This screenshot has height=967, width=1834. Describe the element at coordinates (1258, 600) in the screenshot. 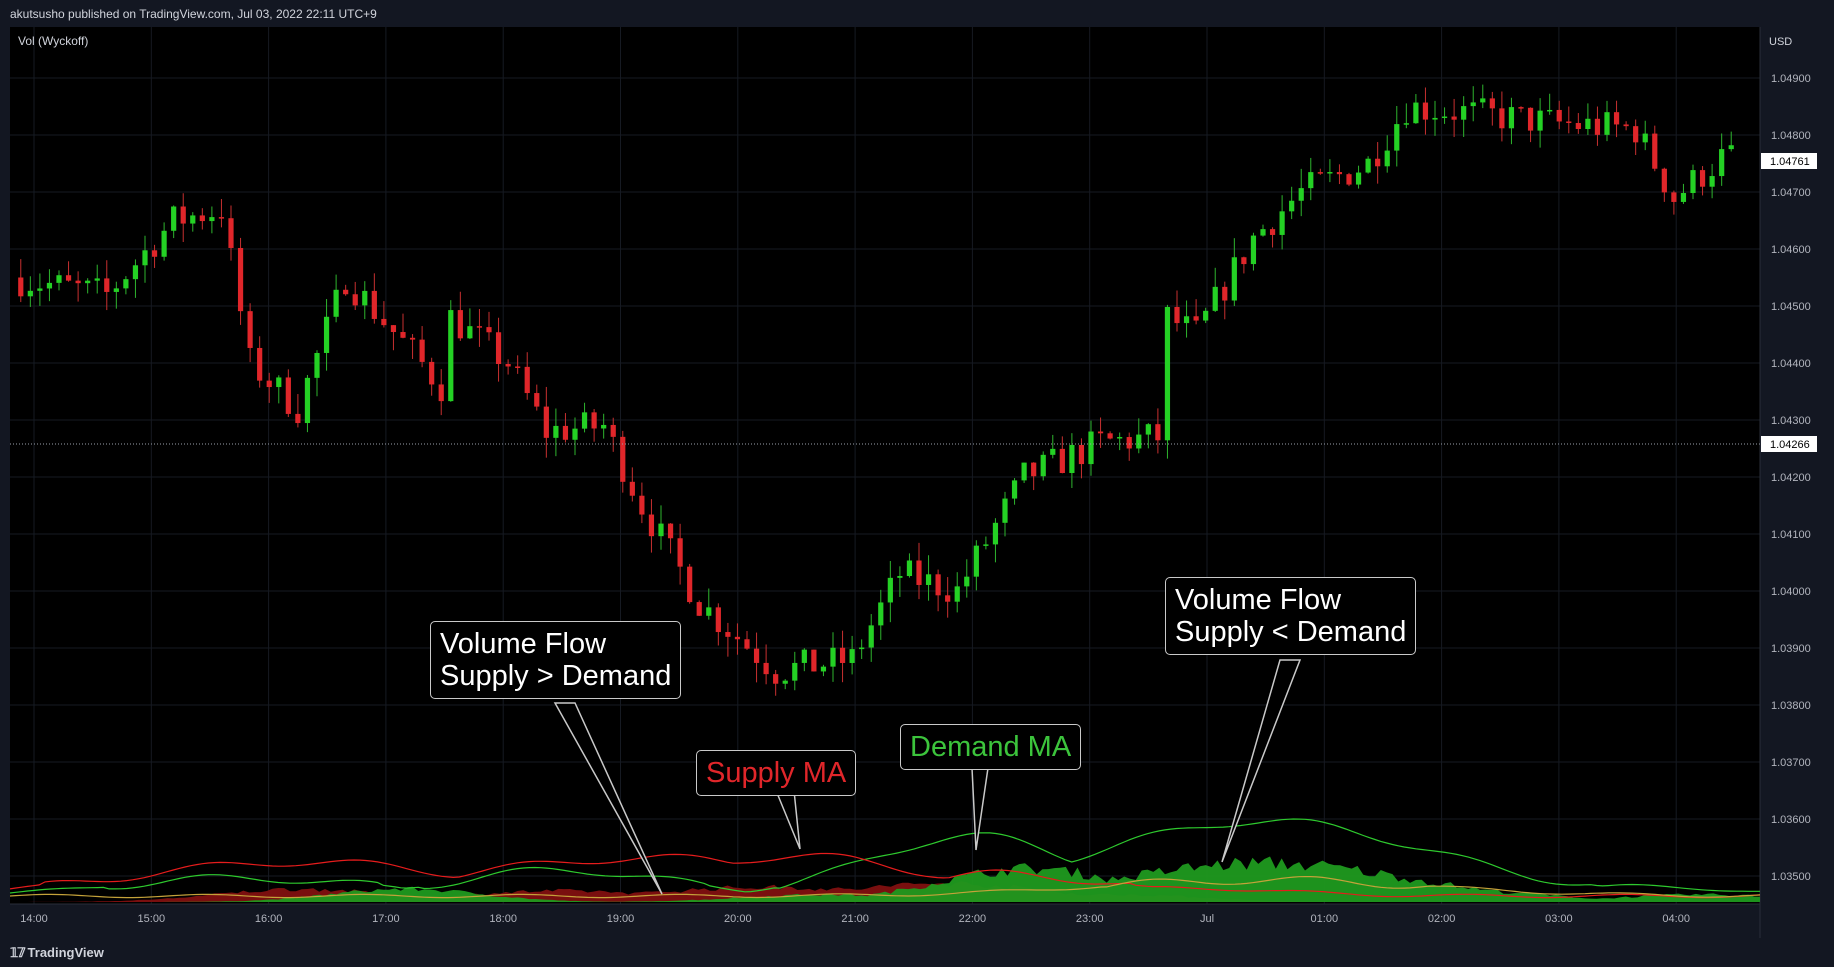

I see `demand-flow-line1: Volume Flow` at that location.